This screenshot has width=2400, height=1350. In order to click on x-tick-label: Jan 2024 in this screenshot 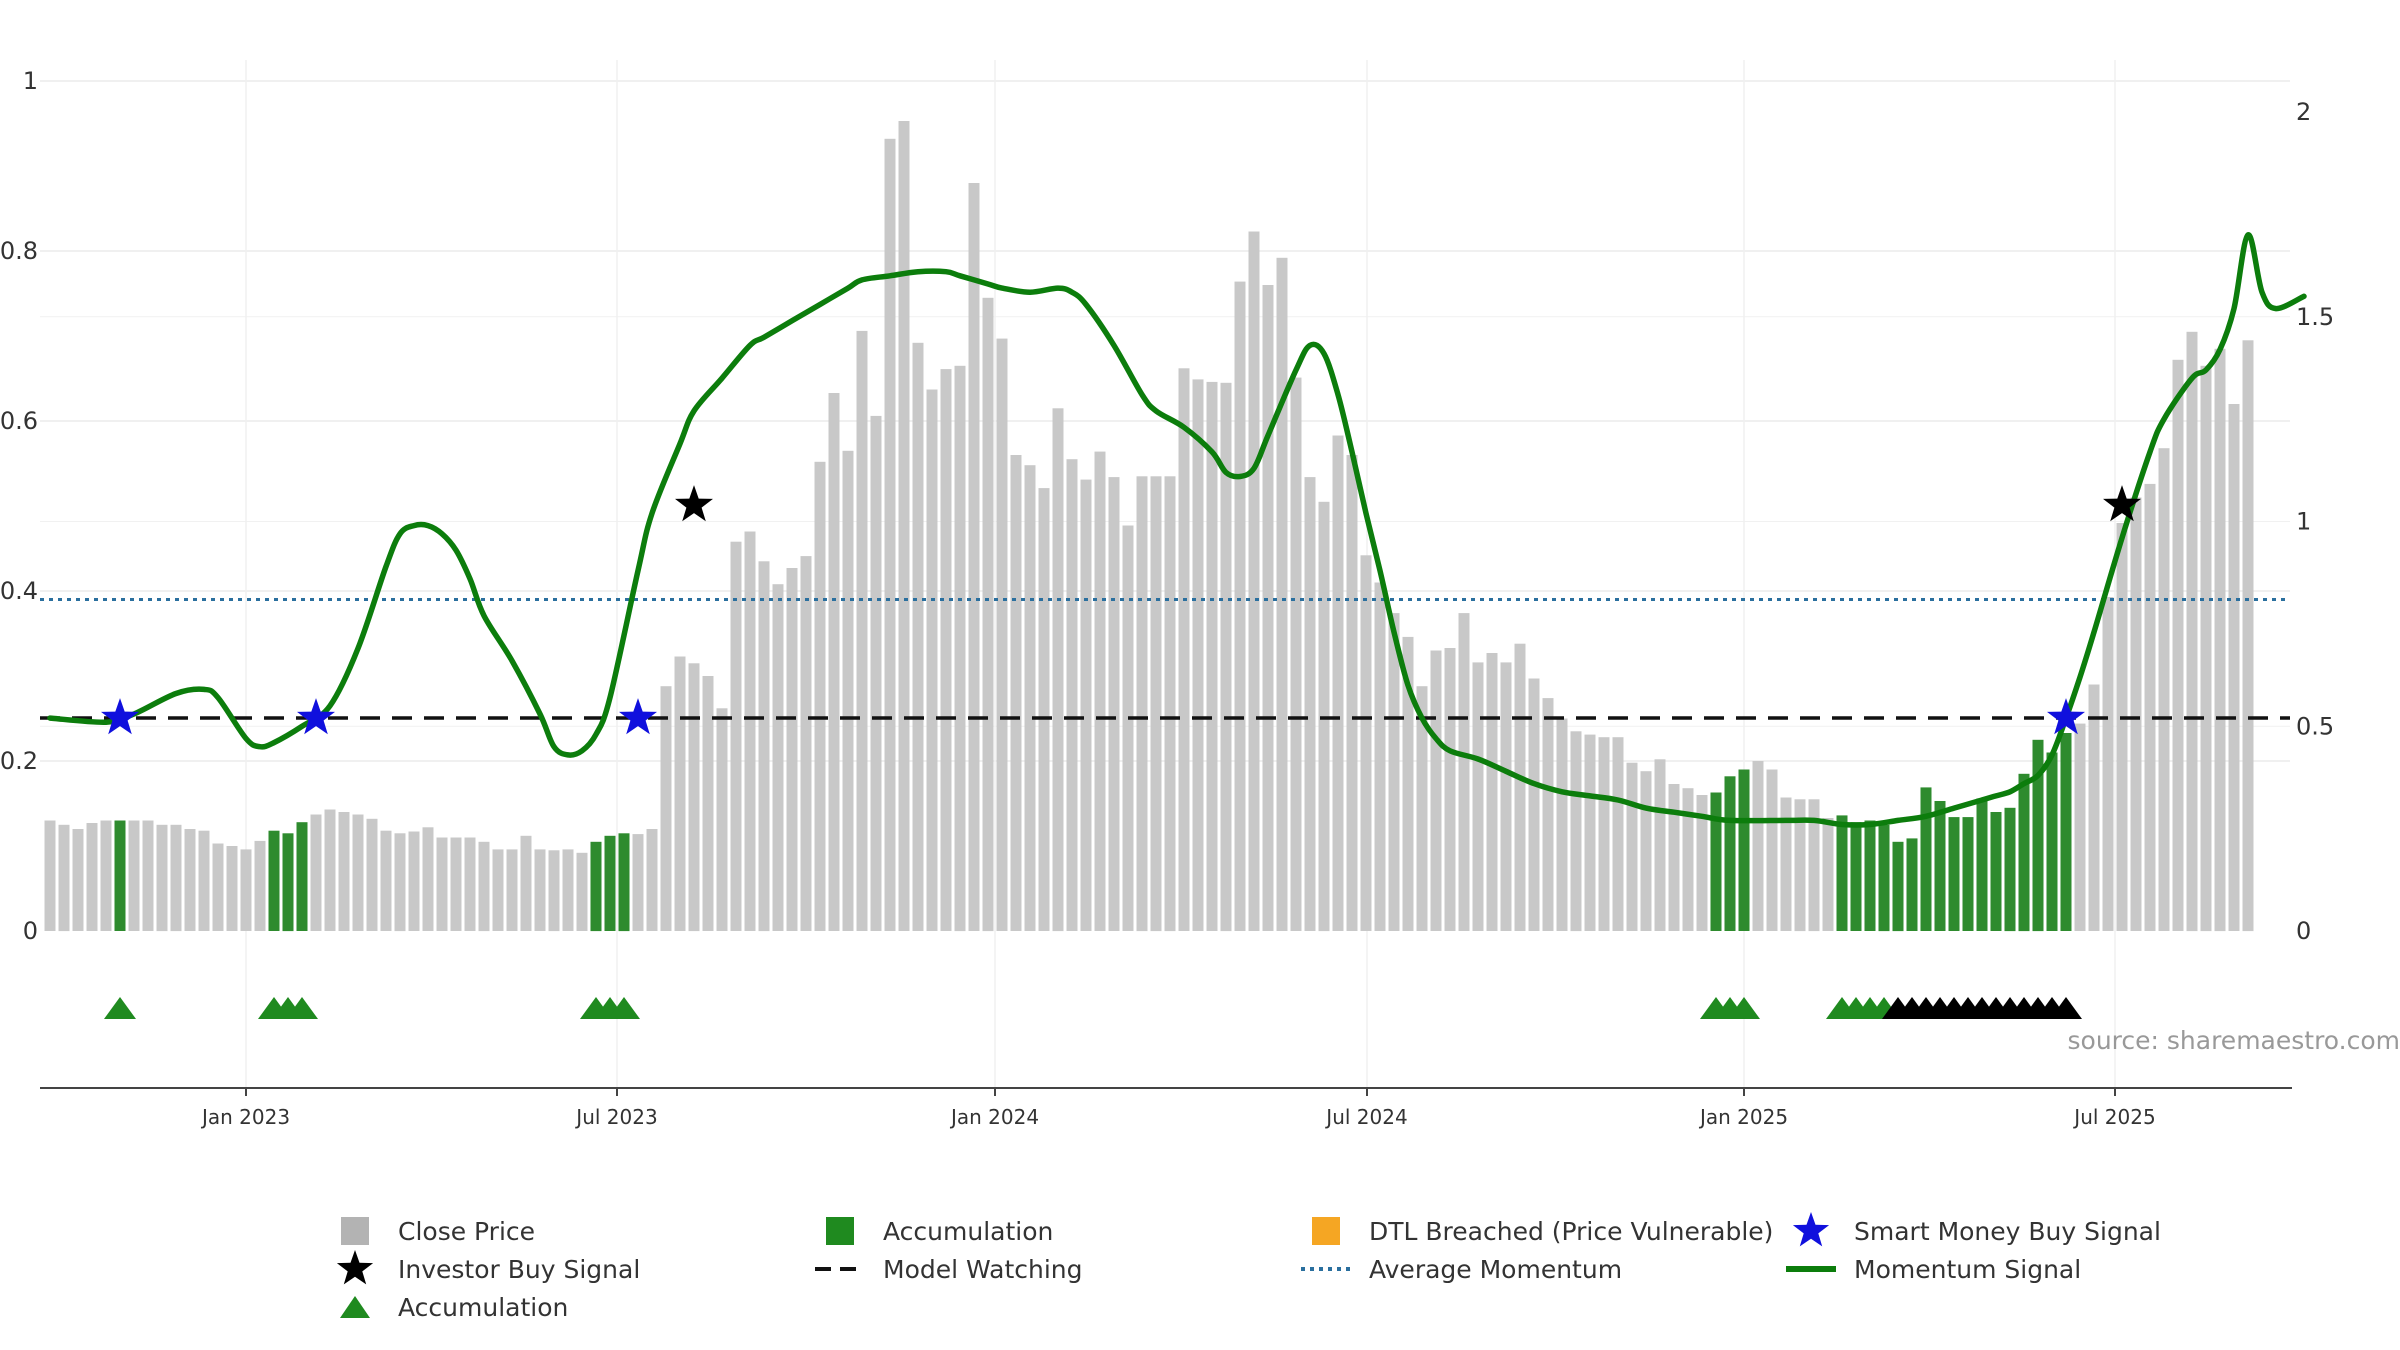, I will do `click(994, 1117)`.